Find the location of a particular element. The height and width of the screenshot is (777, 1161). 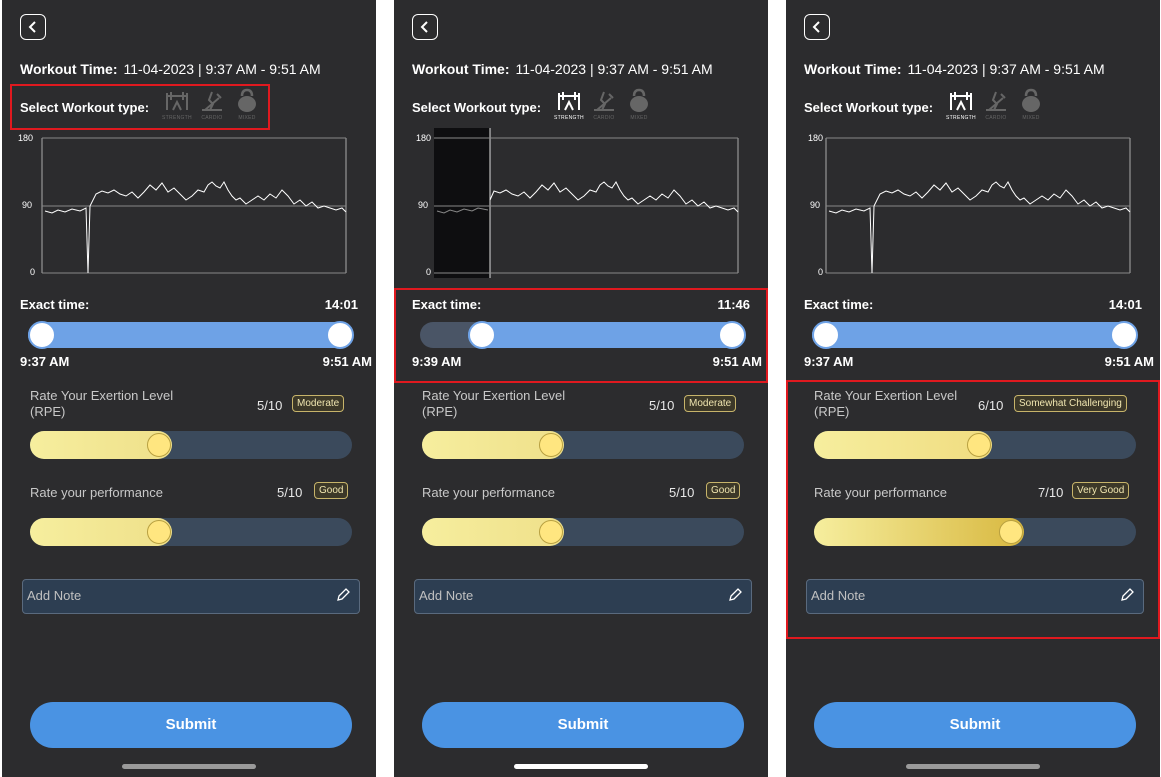

rpe-value: 5/10 is located at coordinates (662, 405).